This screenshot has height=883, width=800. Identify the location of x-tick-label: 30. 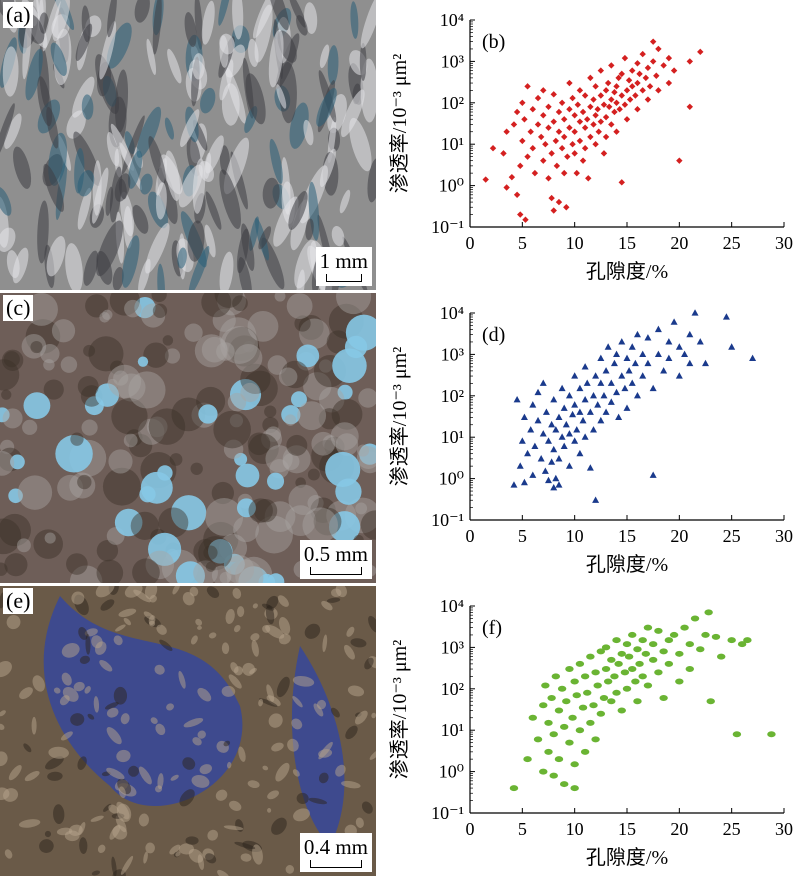
(784, 829).